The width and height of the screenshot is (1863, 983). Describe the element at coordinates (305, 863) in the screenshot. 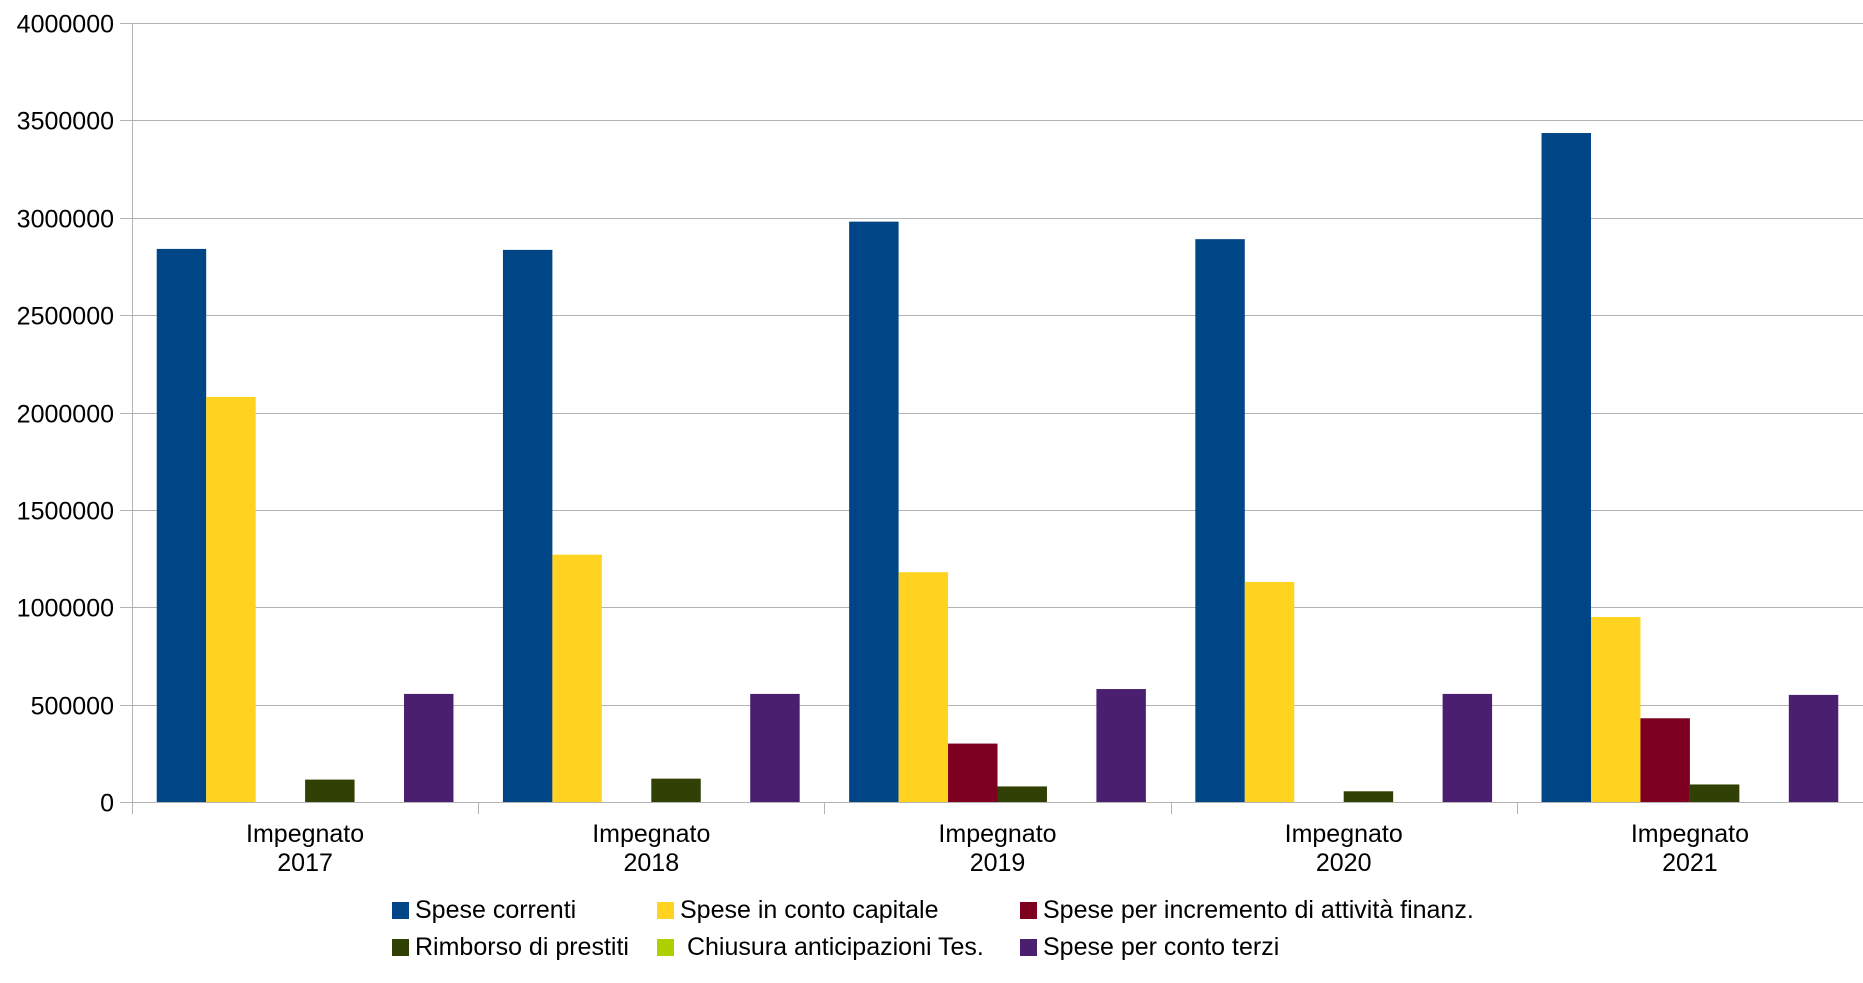

I see `x-tick-label: 2017` at that location.